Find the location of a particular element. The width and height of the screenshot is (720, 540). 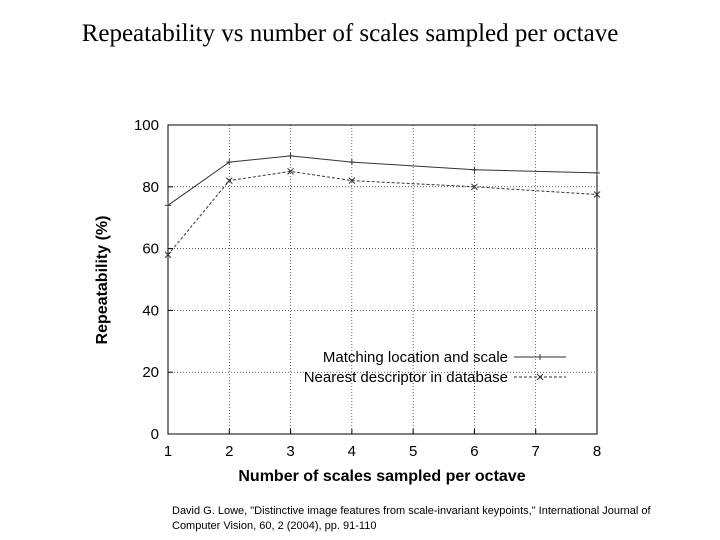

x-tick-label: 5 is located at coordinates (413, 451).